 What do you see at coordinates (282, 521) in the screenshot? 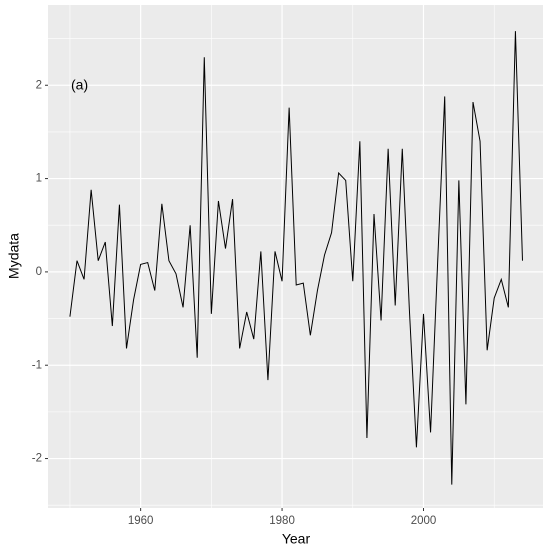
I see `x-tick-label: 1980` at bounding box center [282, 521].